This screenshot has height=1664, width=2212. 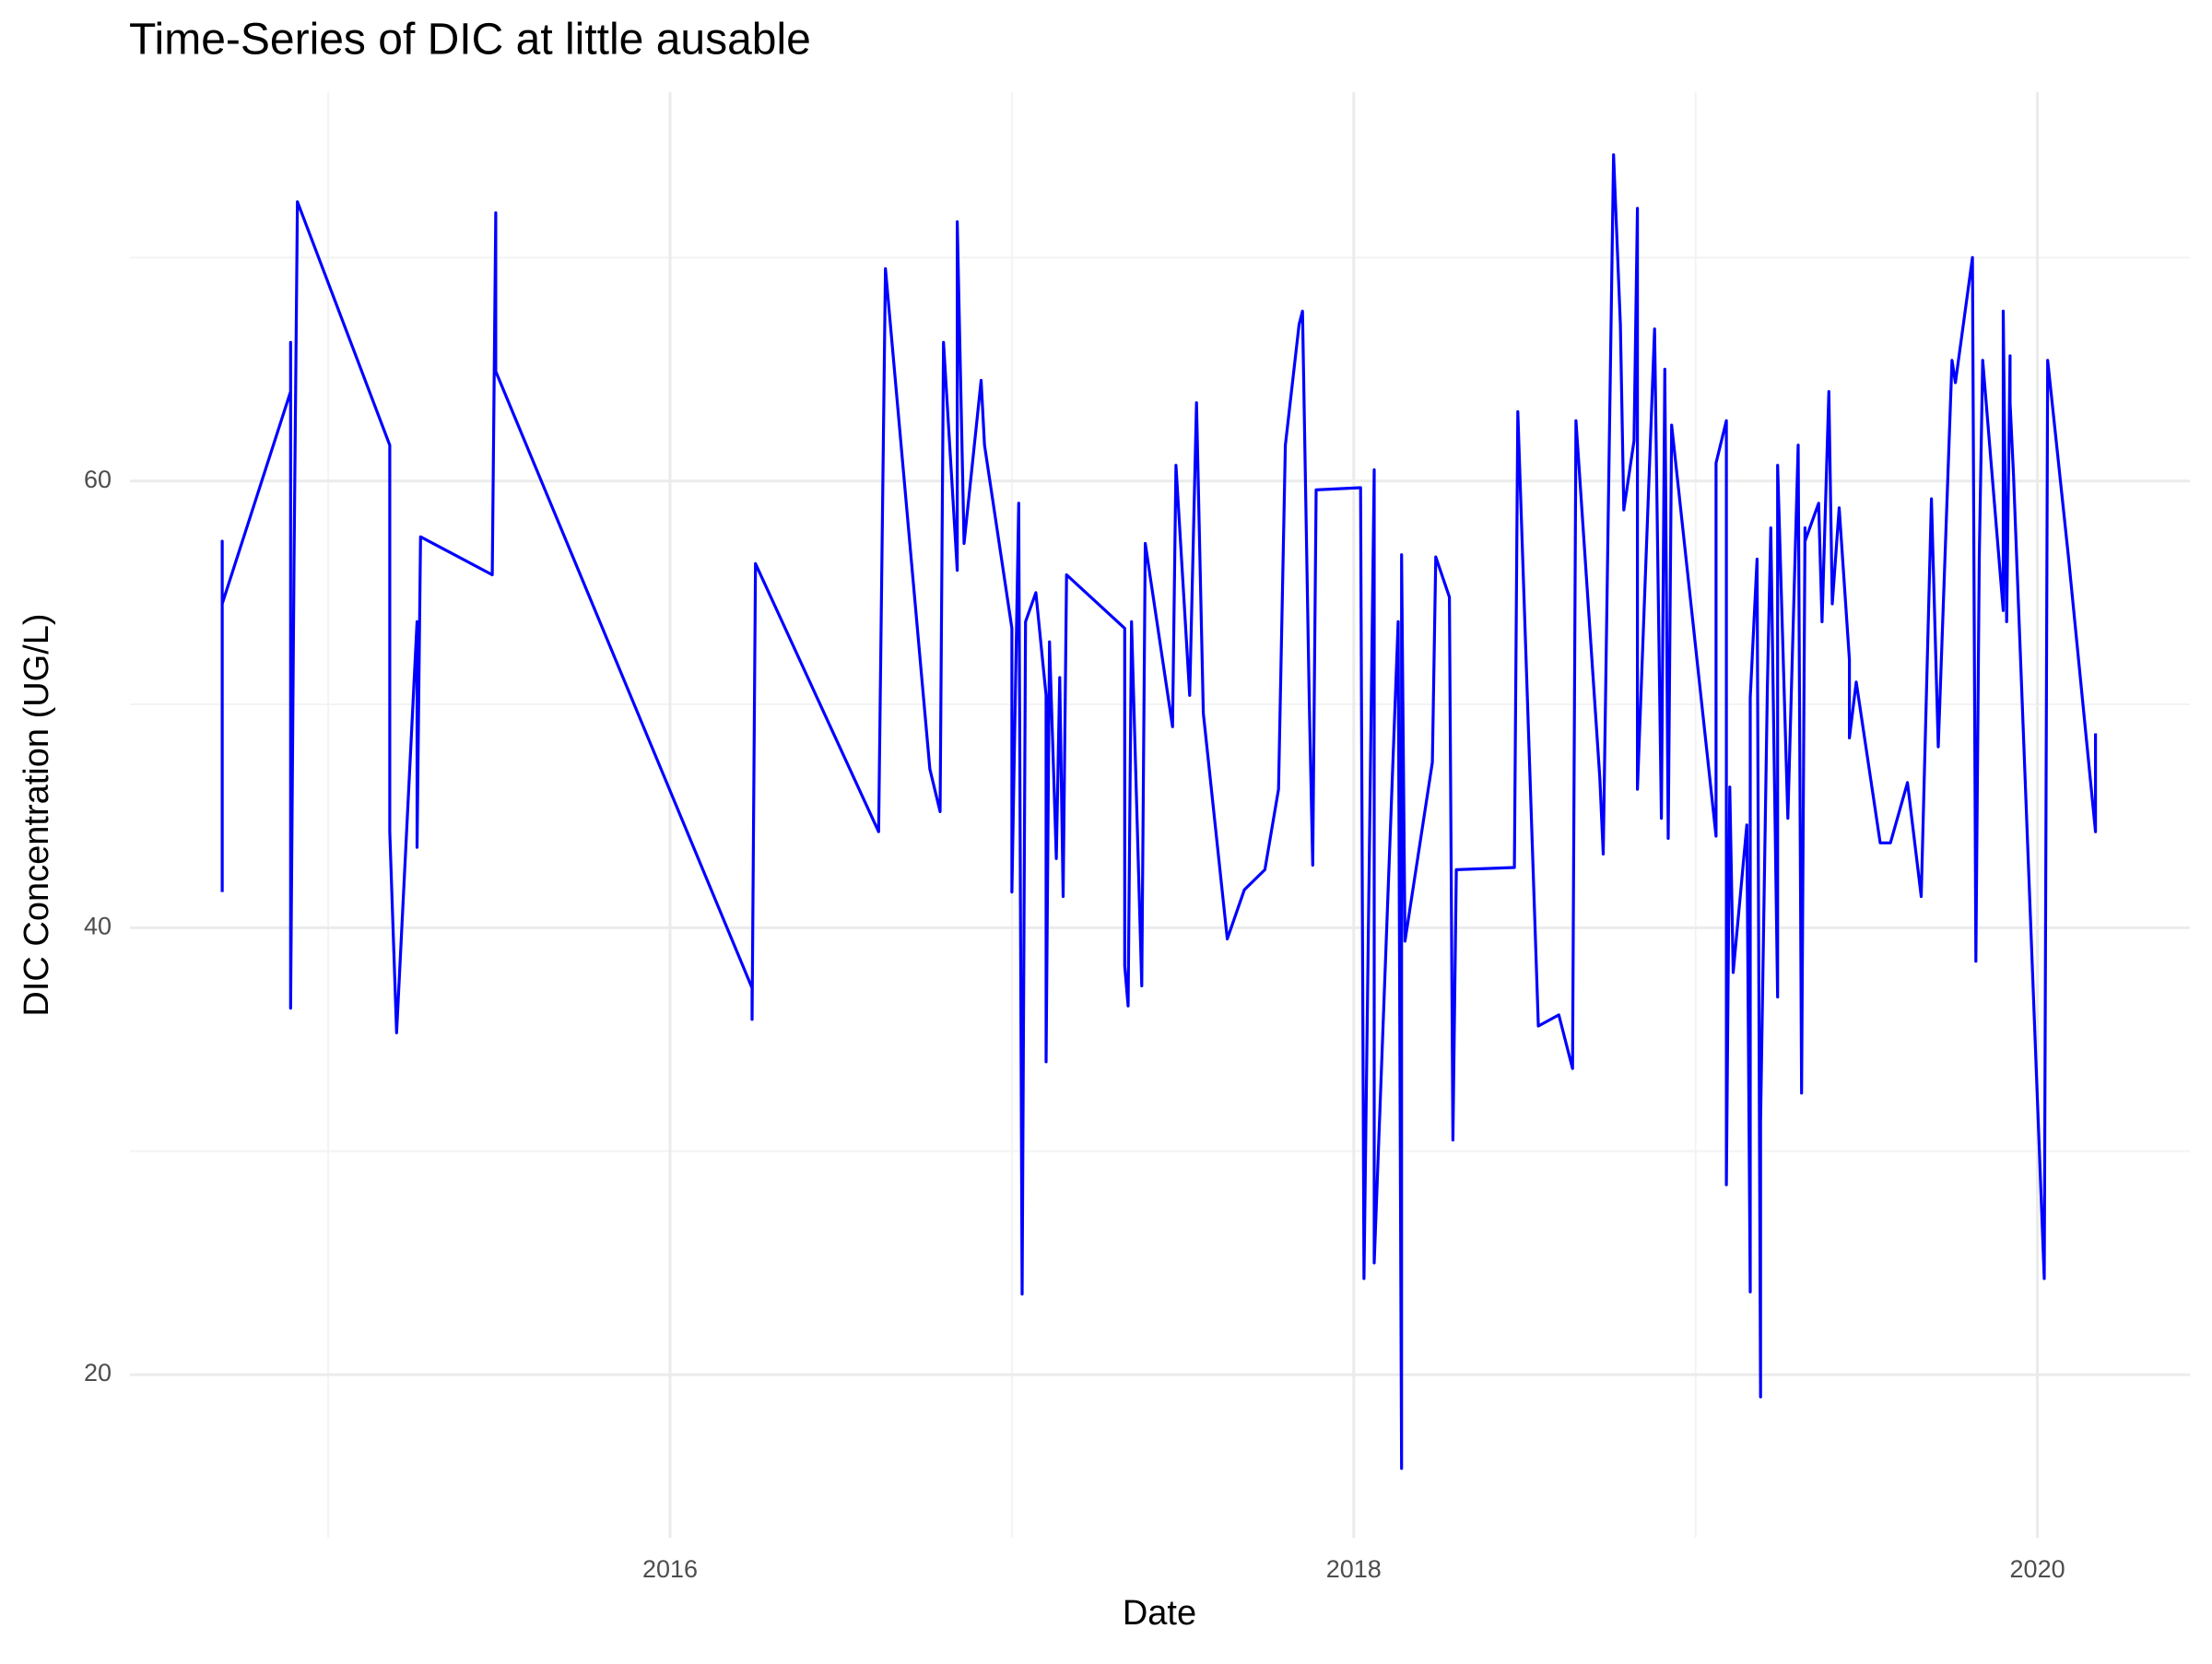 What do you see at coordinates (98, 479) in the screenshot?
I see `y-tick-label: 60` at bounding box center [98, 479].